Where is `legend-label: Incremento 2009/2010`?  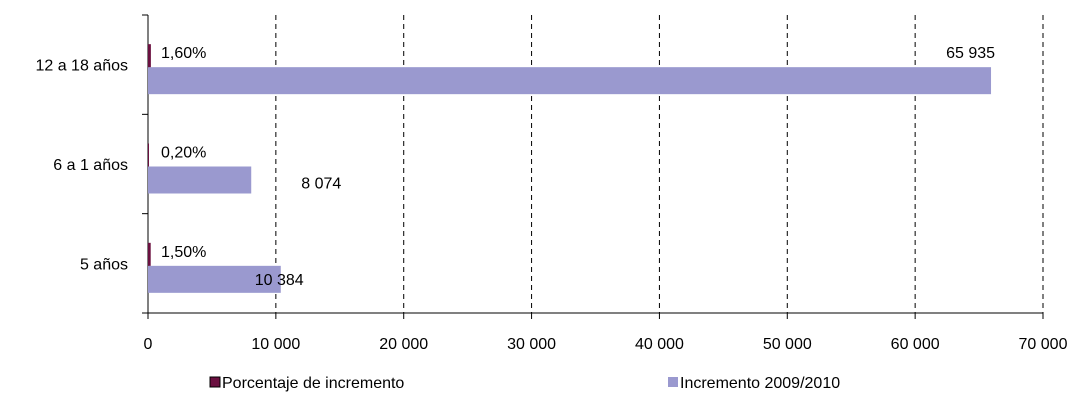 legend-label: Incremento 2009/2010 is located at coordinates (760, 383).